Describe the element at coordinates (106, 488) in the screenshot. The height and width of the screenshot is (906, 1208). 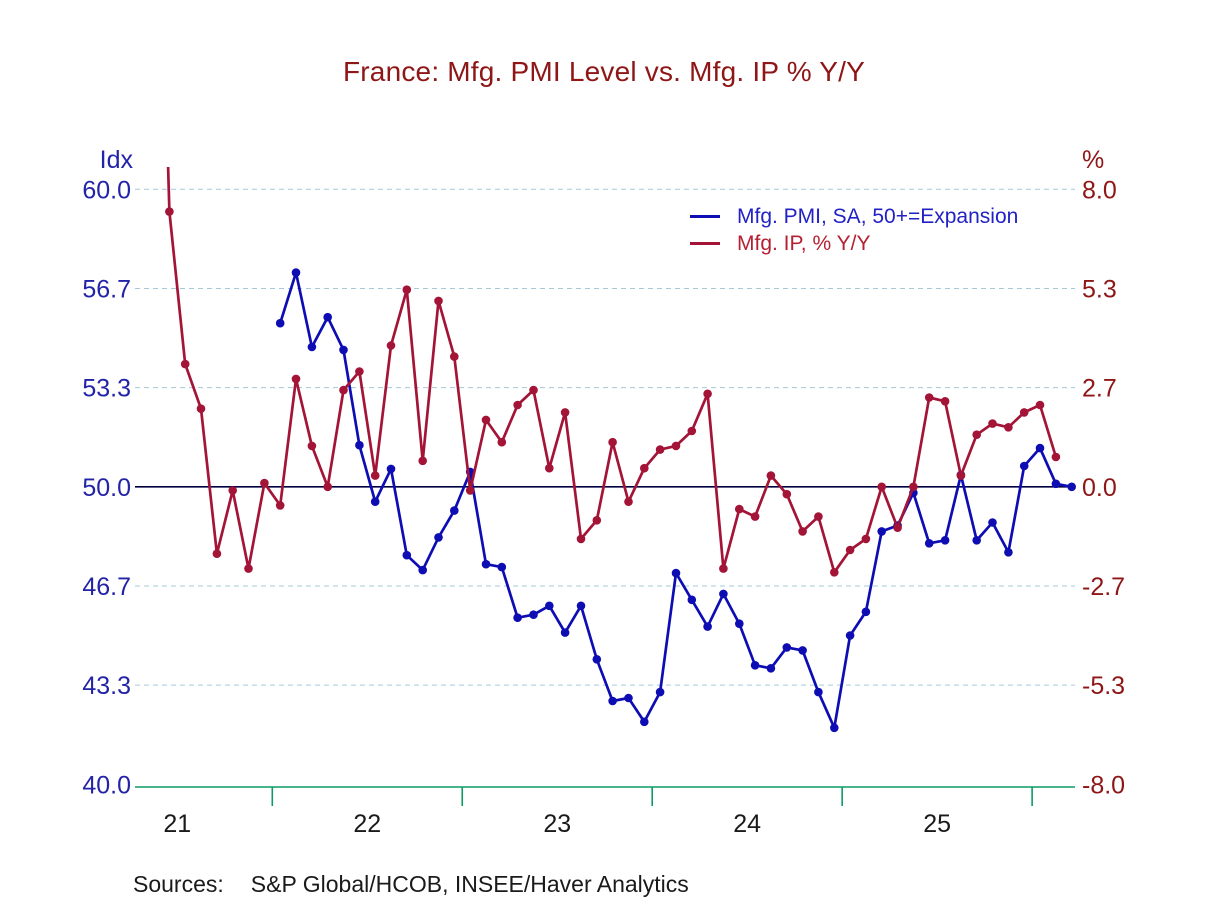
I see `left-axis-tick-label: 50.0` at that location.